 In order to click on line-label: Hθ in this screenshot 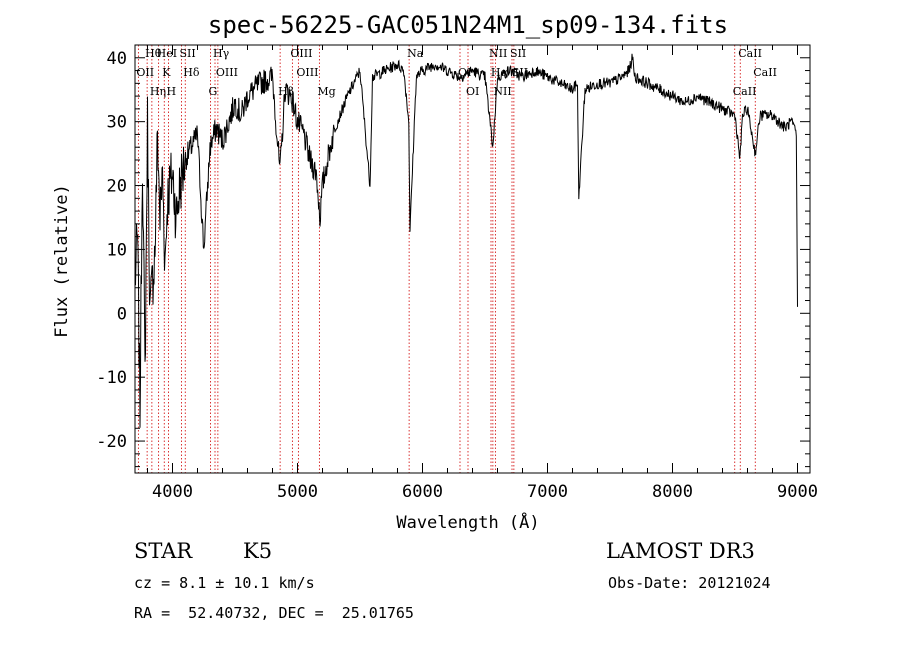, I will do `click(153, 53)`.